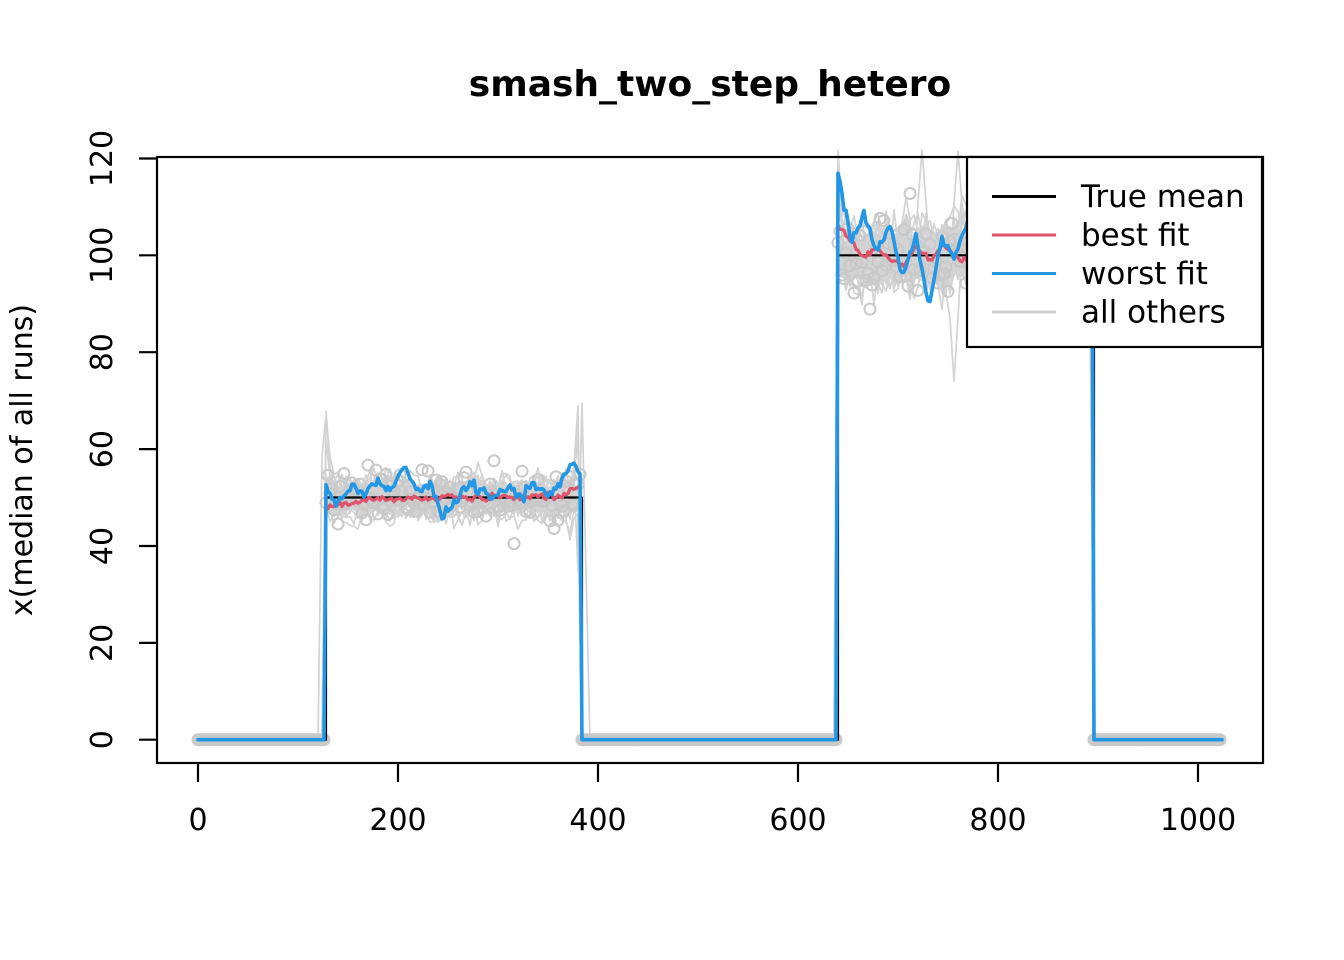  Describe the element at coordinates (1144, 274) in the screenshot. I see `legend-label-worst-fit: worst fit` at that location.